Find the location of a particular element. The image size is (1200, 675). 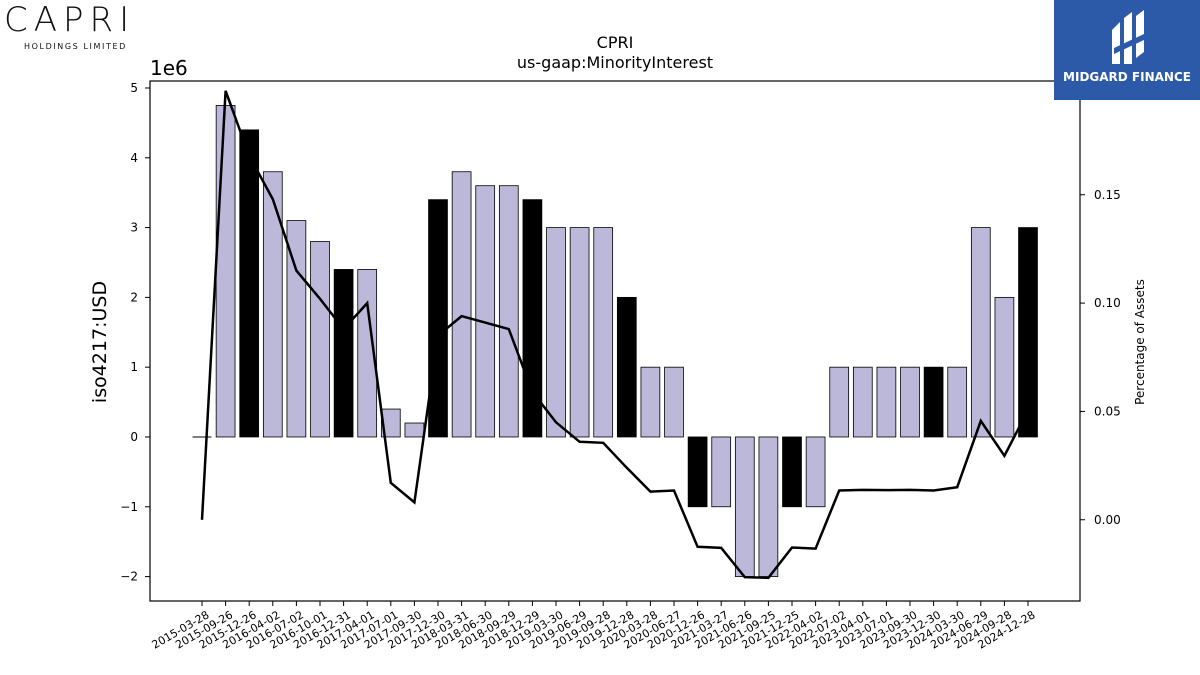

capri-logo-name: CAPRI is located at coordinates (70, 20).